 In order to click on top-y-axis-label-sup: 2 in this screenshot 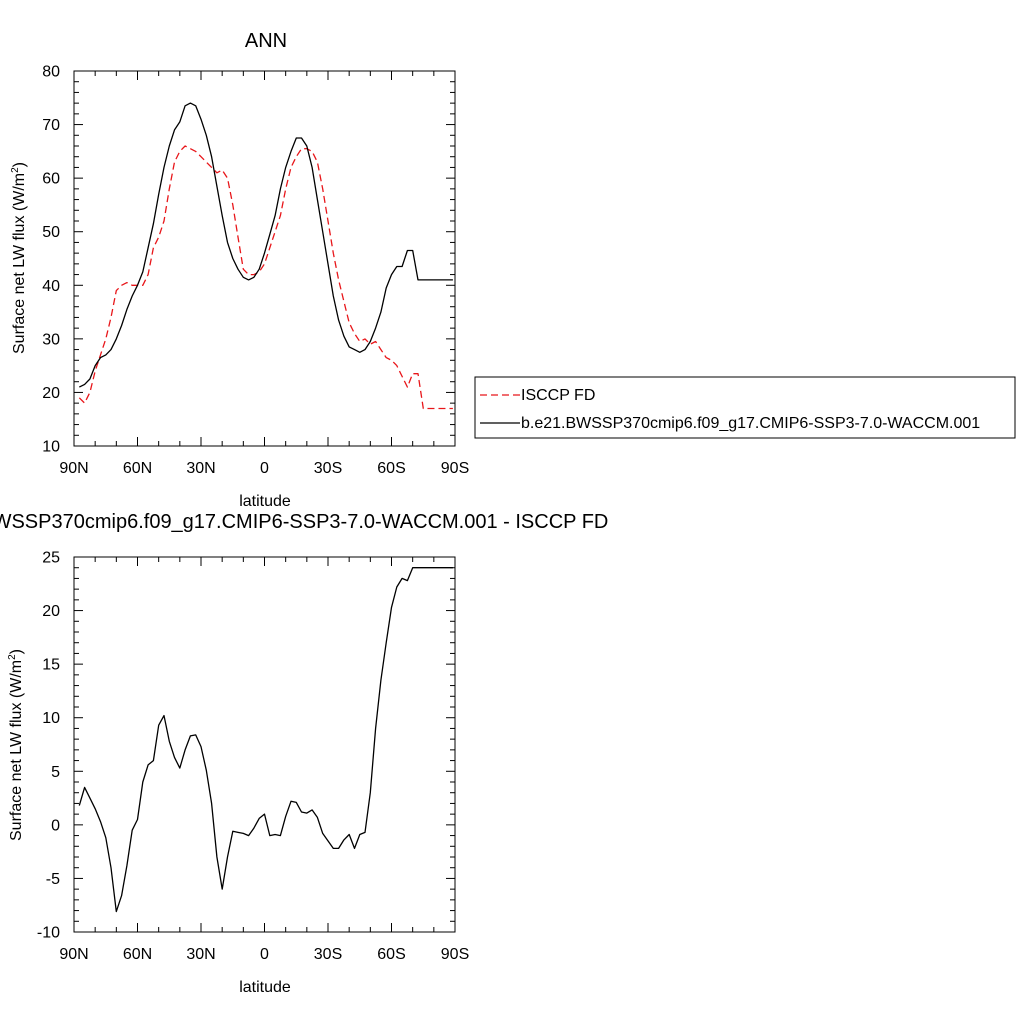, I will do `click(15, 170)`.